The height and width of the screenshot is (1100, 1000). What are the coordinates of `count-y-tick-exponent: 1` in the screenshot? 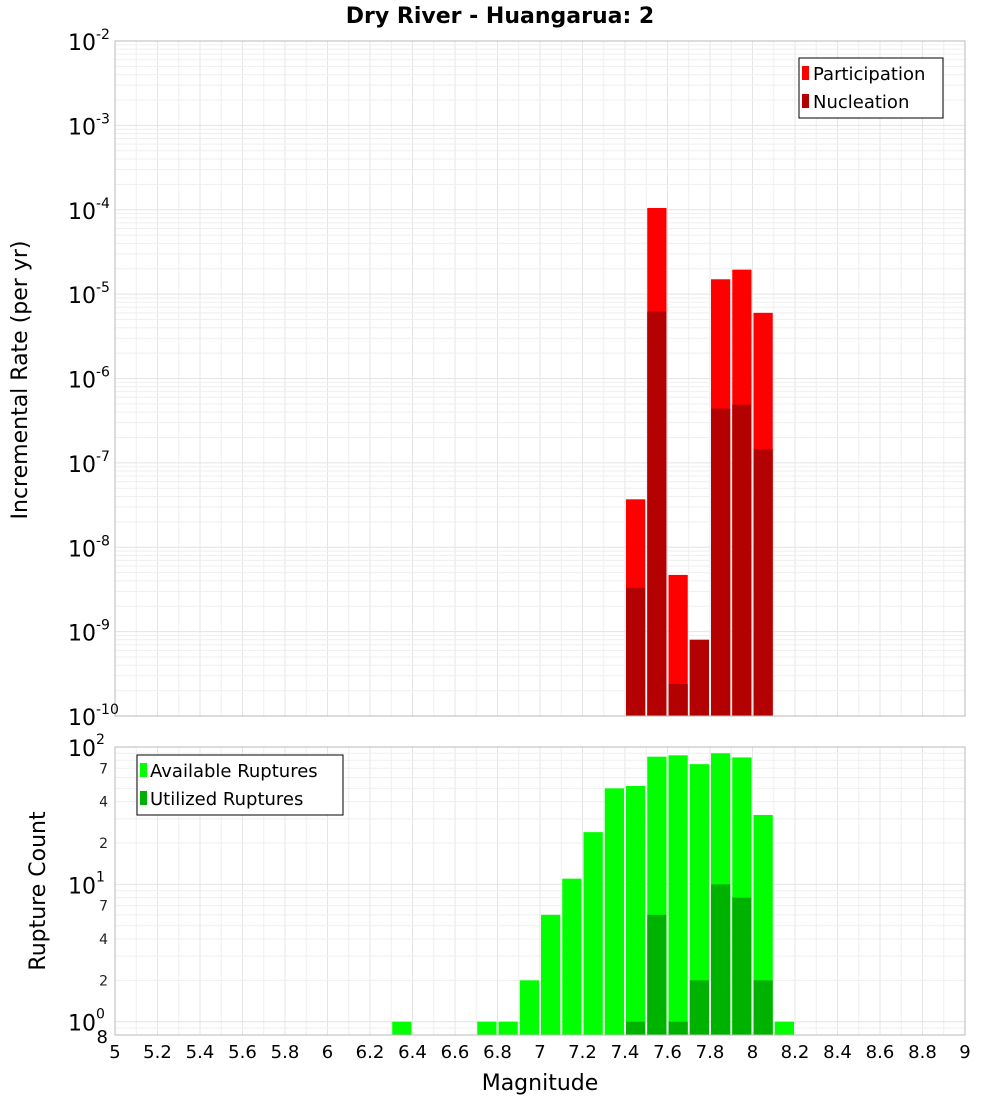 It's located at (100, 877).